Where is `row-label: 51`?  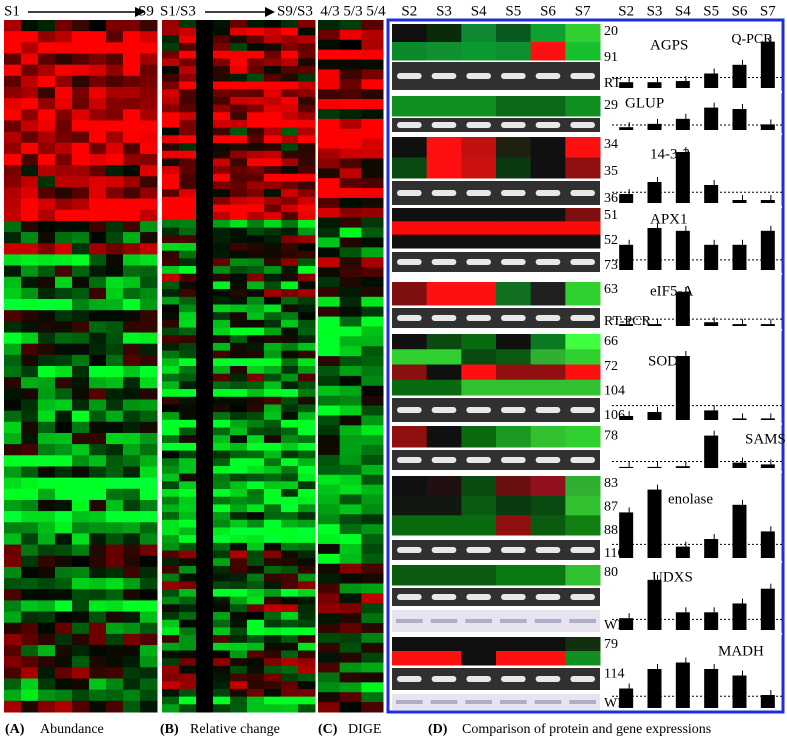
row-label: 51 is located at coordinates (611, 215).